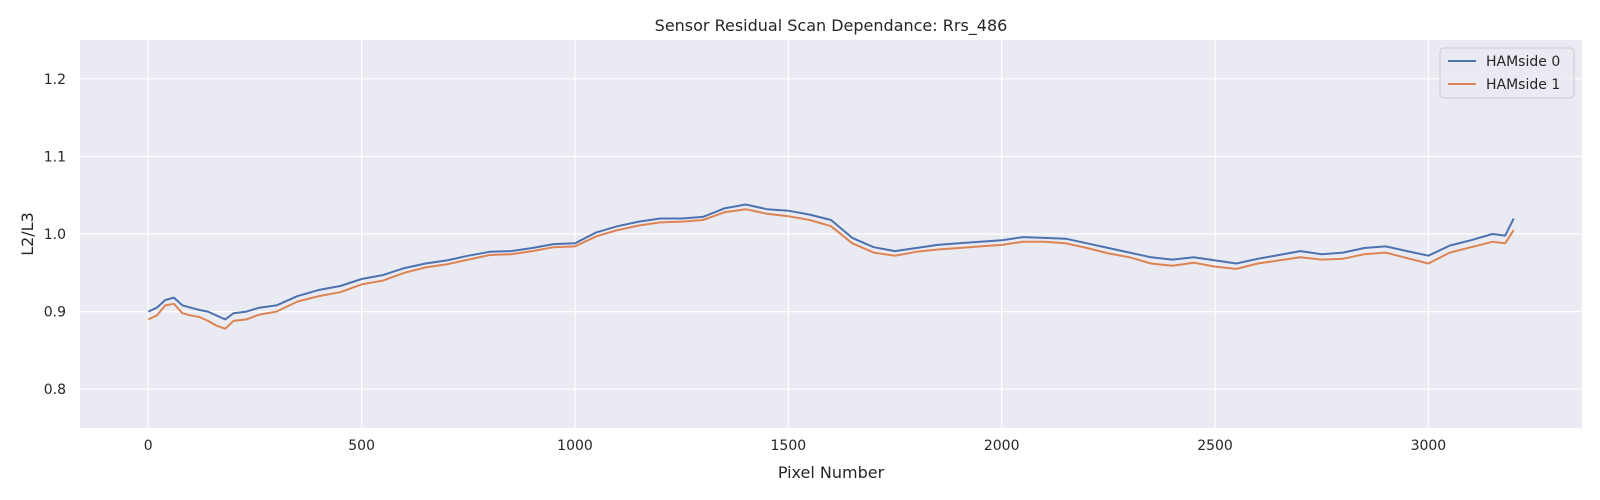  What do you see at coordinates (831, 472) in the screenshot?
I see `x-axis-label: Pixel Number` at bounding box center [831, 472].